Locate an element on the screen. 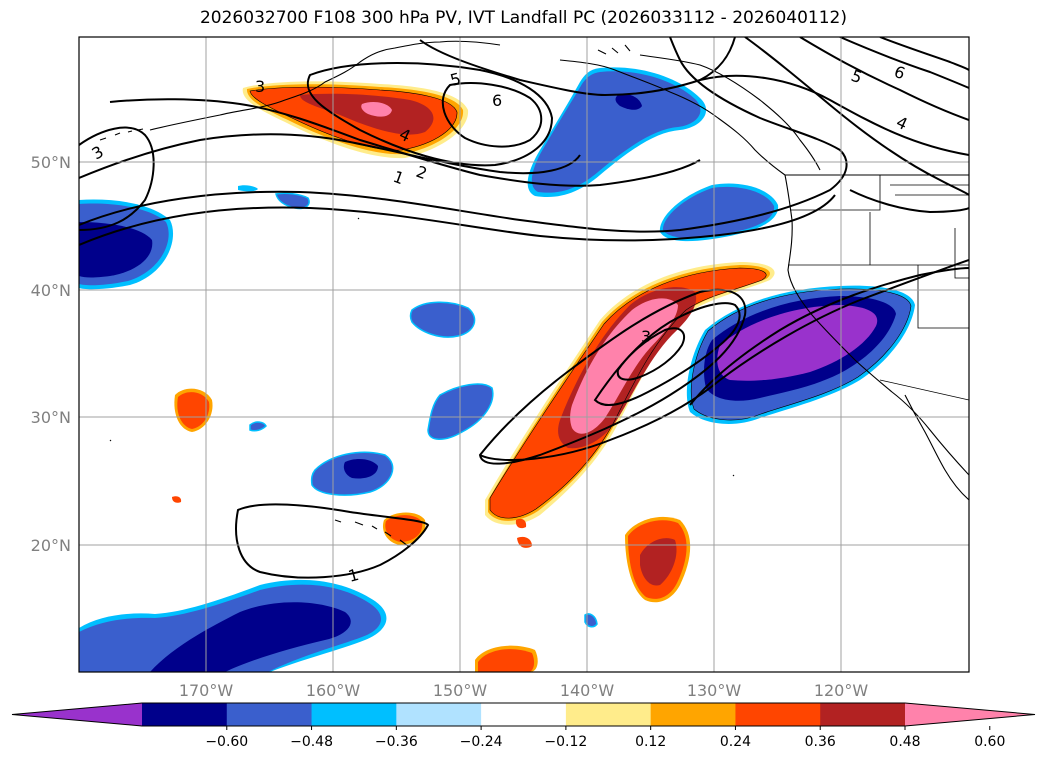 The width and height of the screenshot is (1047, 765). colorbar-tick-label: −0.12 is located at coordinates (565, 742).